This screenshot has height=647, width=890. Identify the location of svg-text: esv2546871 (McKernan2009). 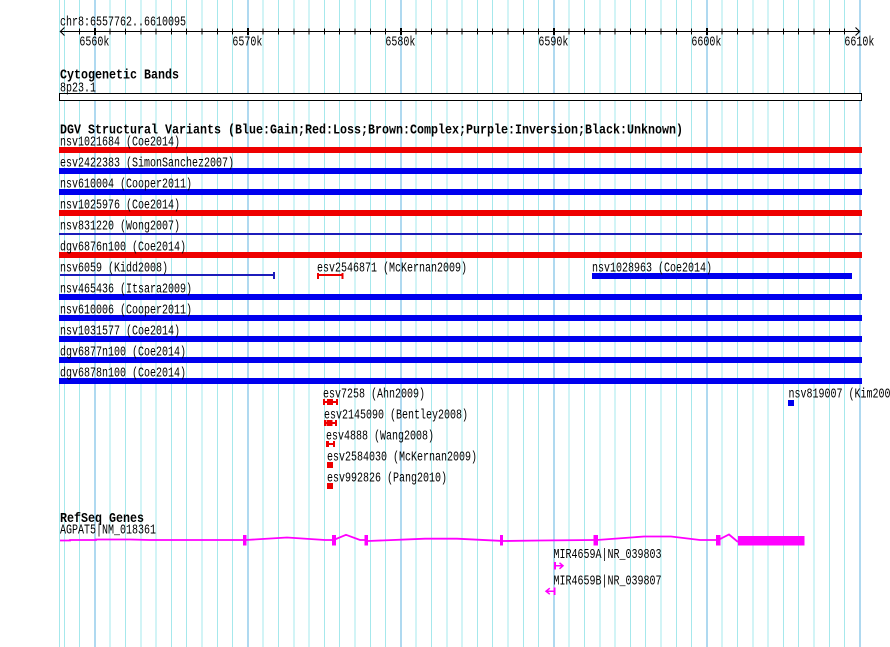
(392, 269).